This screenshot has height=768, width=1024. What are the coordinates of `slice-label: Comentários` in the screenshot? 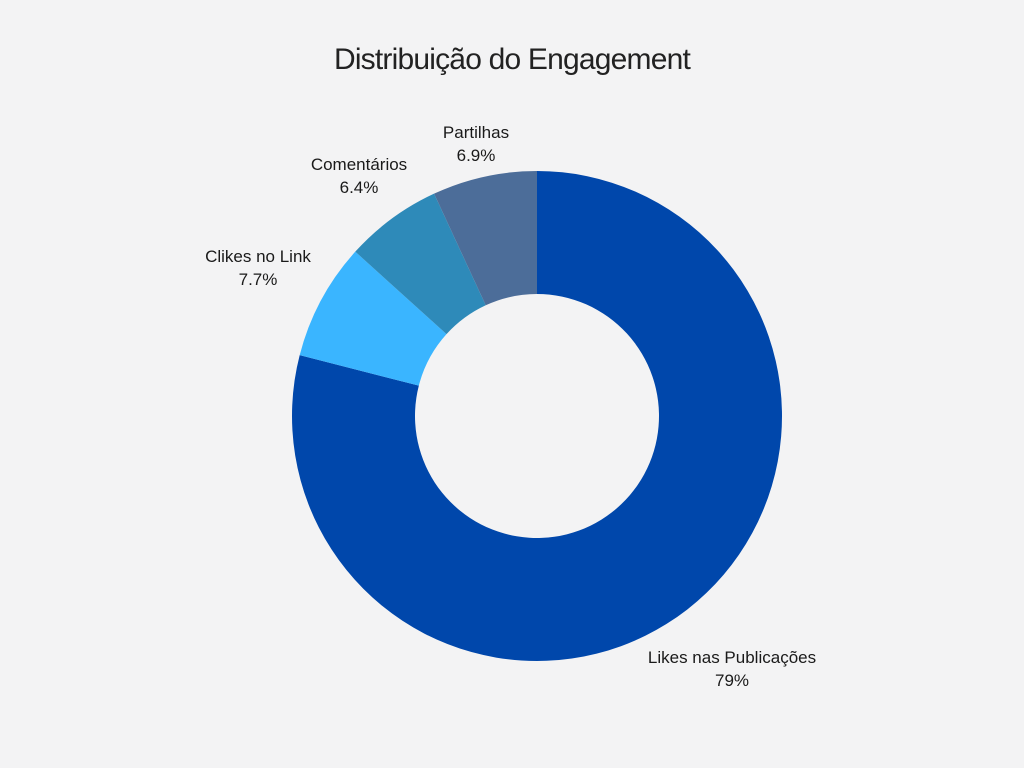 It's located at (359, 164).